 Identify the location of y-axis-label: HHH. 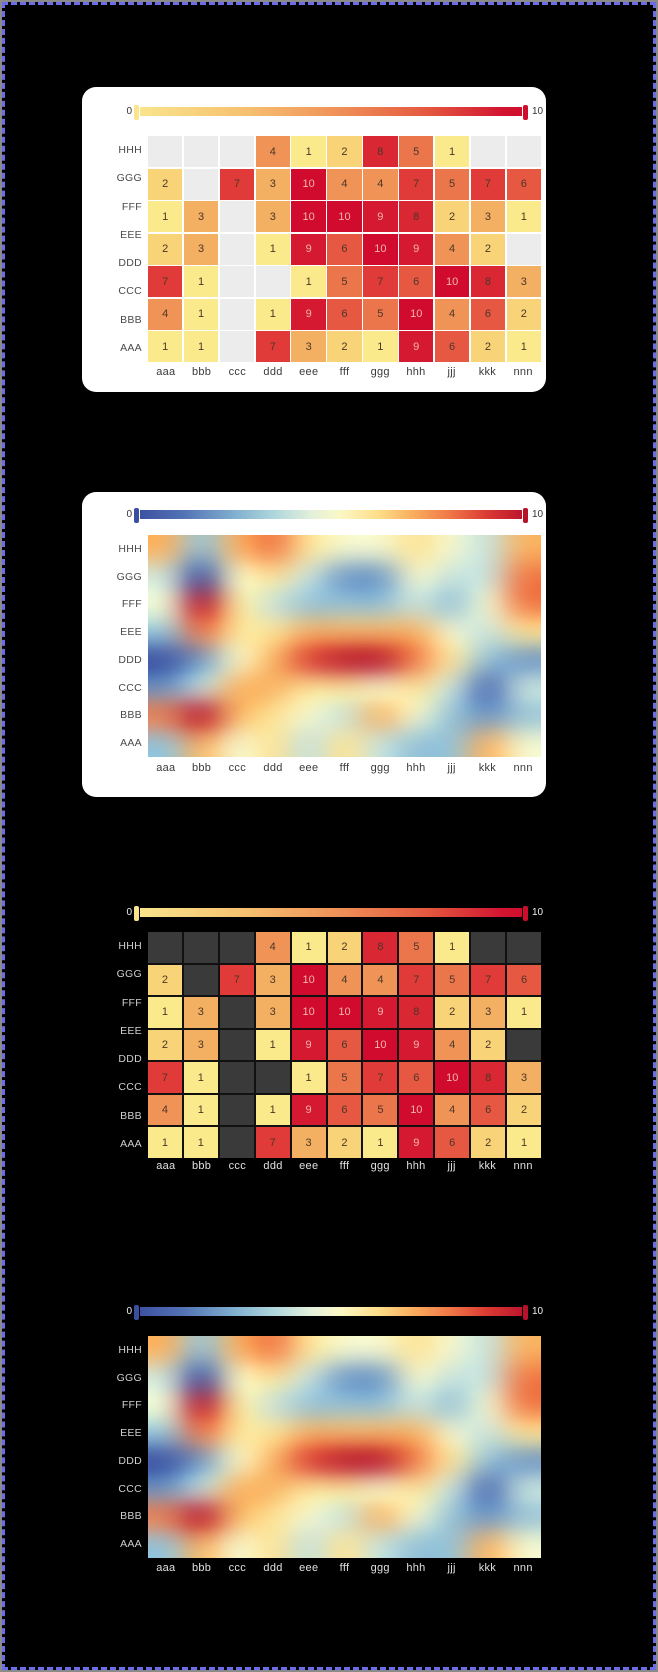
(130, 1349).